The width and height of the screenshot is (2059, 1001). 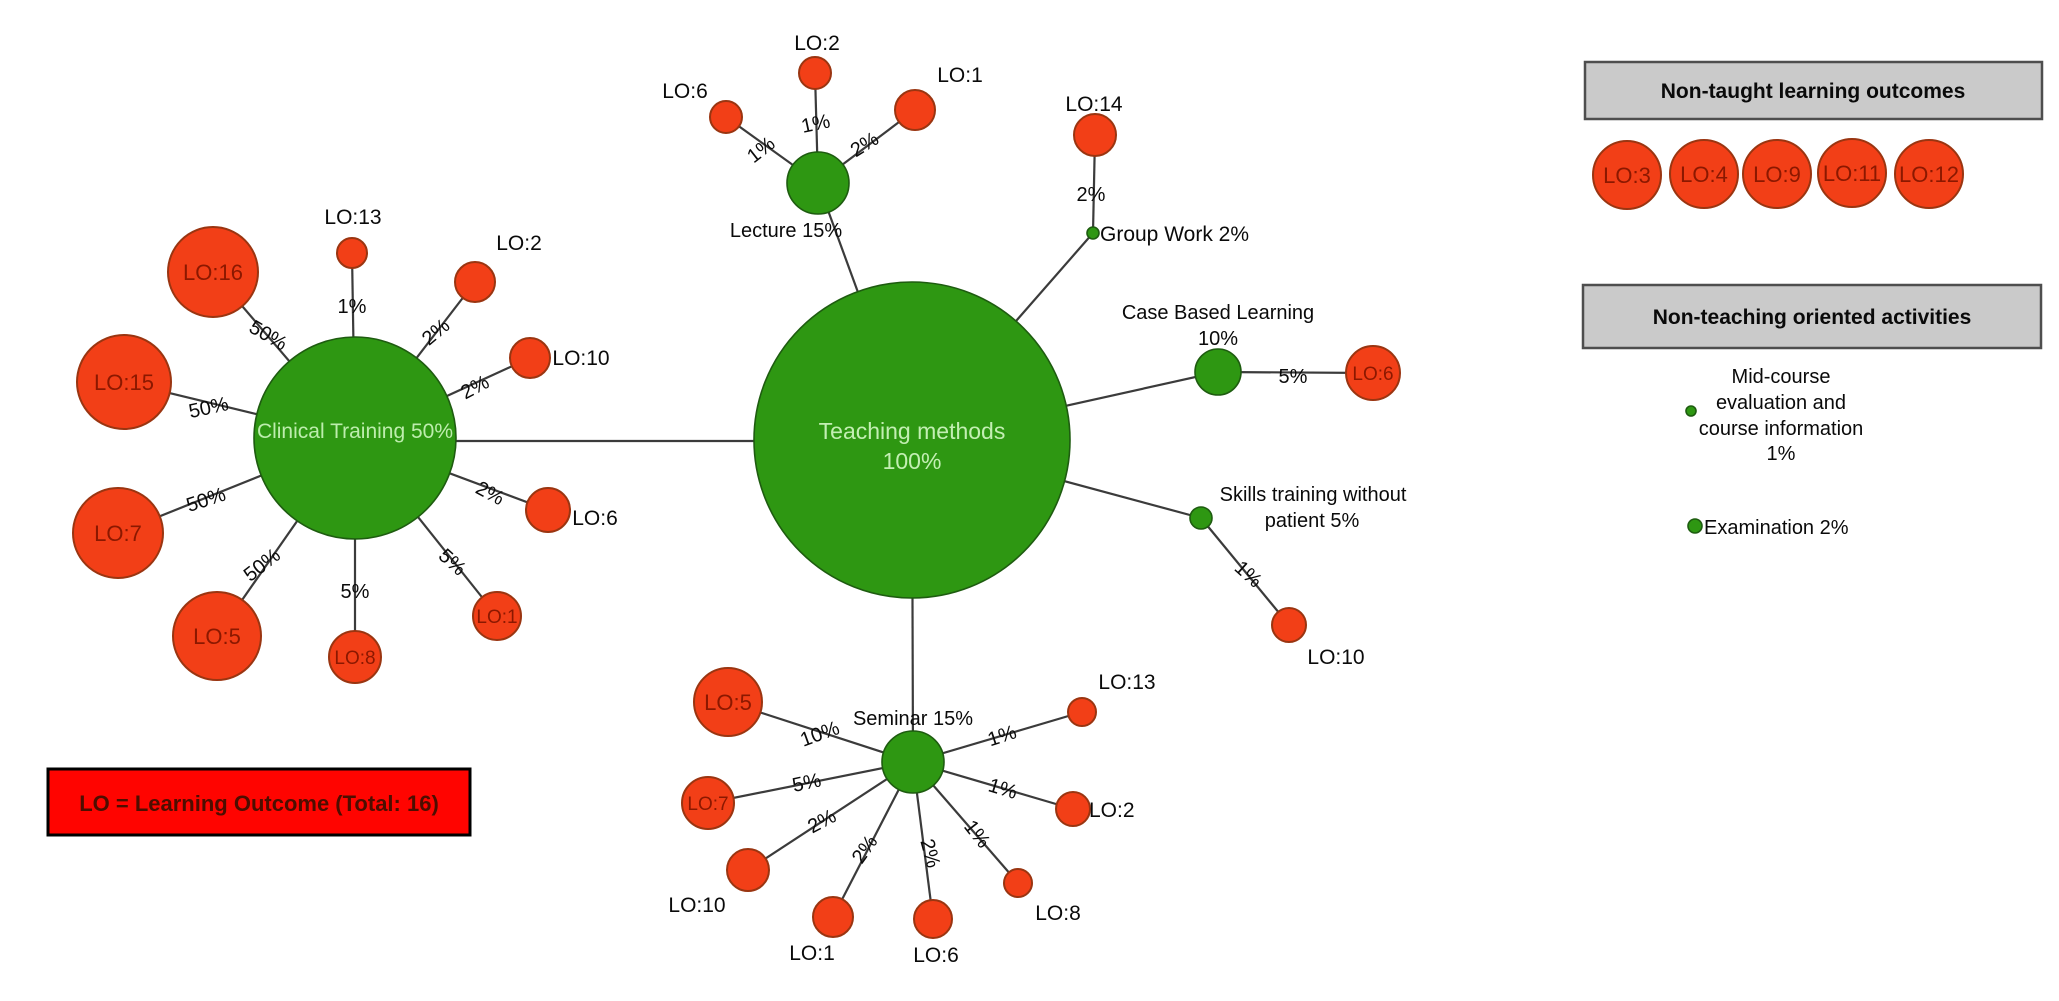 I want to click on non-taught-header-box, so click(x=1813, y=90).